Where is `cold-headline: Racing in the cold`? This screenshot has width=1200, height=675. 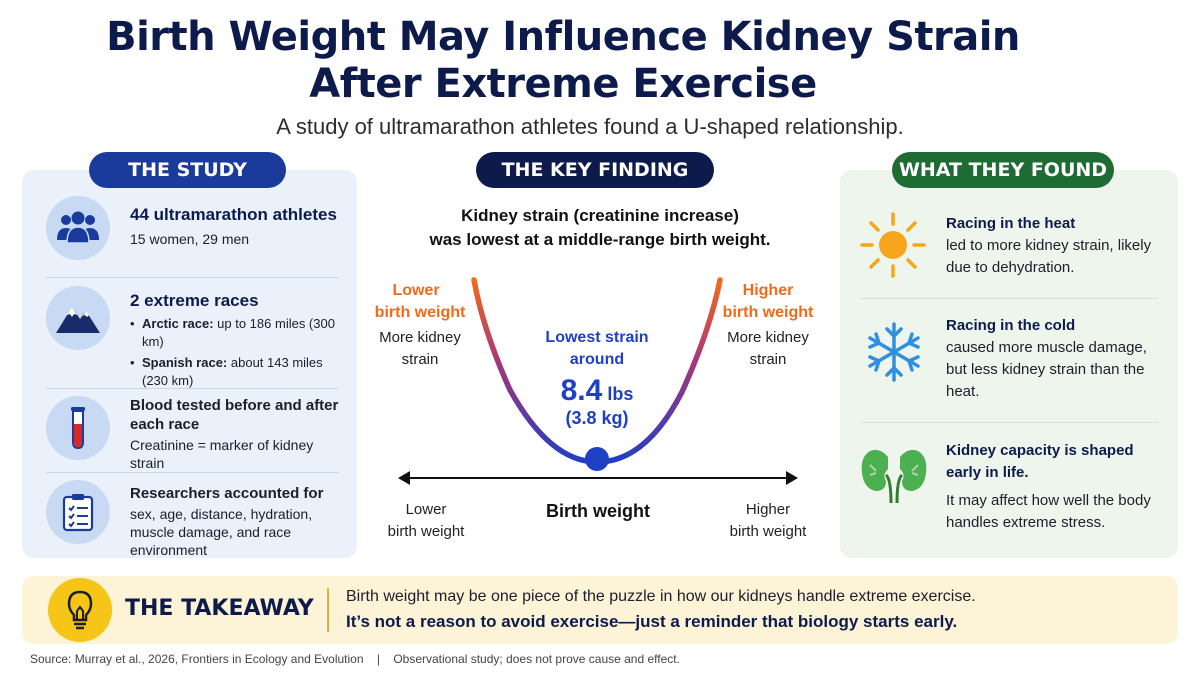 cold-headline: Racing in the cold is located at coordinates (1011, 325).